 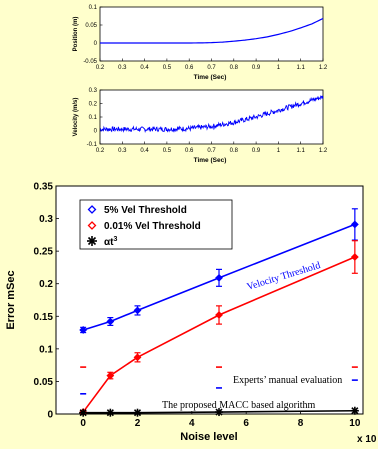 What do you see at coordinates (100, 151) in the screenshot?
I see `velocity-xtick-label: 0.2` at bounding box center [100, 151].